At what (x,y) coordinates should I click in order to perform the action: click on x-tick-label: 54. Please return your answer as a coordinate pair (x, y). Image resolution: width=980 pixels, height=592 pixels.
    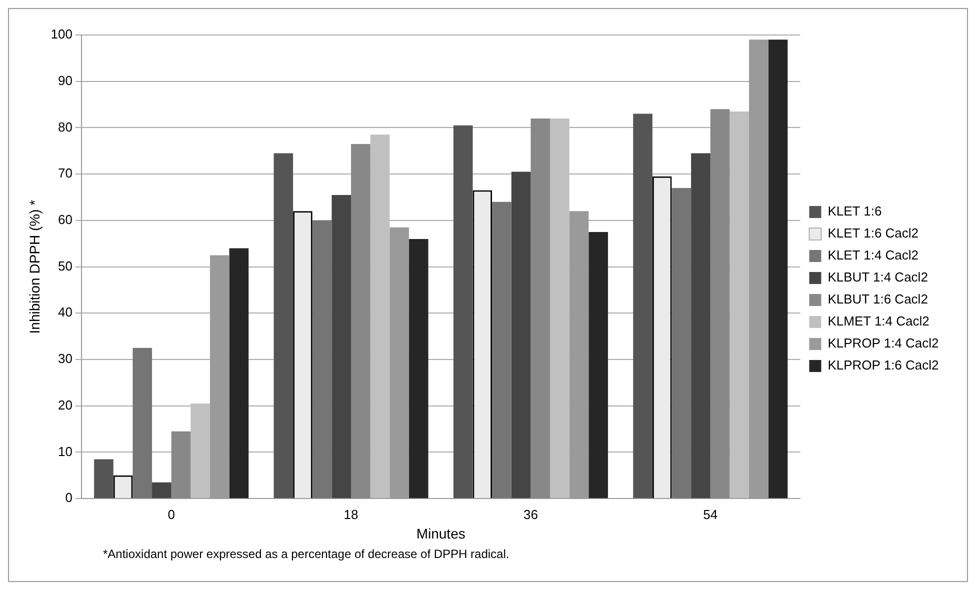
    Looking at the image, I should click on (710, 514).